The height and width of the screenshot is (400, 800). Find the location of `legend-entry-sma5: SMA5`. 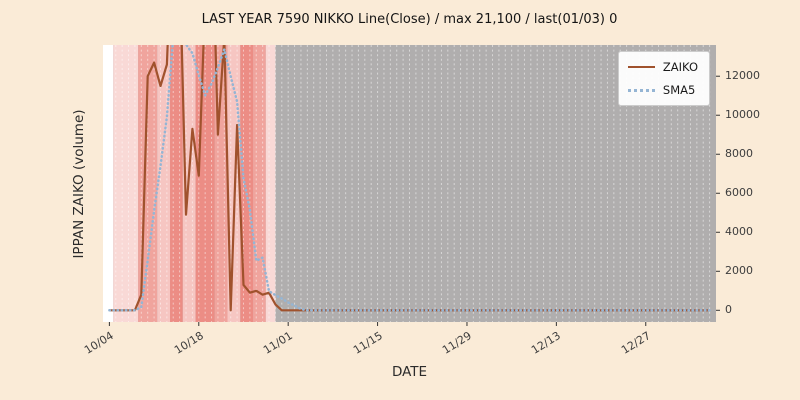

legend-entry-sma5: SMA5 is located at coordinates (662, 90).